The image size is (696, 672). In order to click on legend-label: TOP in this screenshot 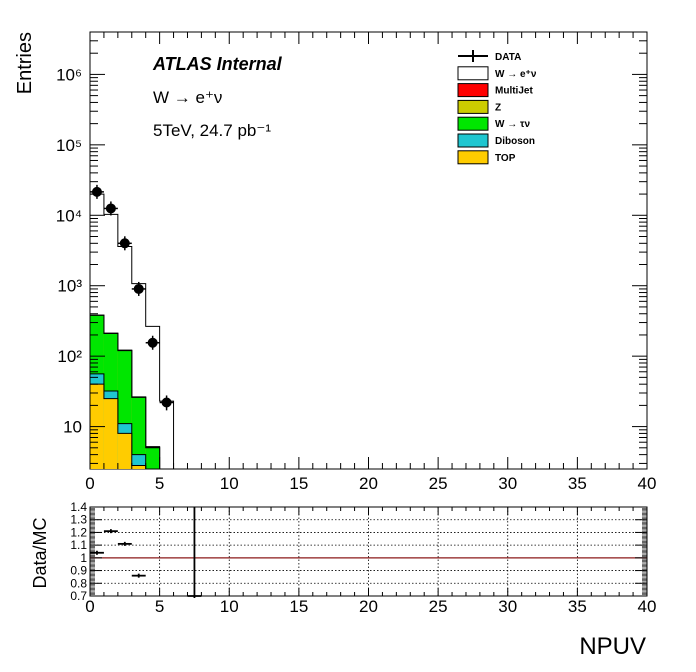, I will do `click(505, 158)`.